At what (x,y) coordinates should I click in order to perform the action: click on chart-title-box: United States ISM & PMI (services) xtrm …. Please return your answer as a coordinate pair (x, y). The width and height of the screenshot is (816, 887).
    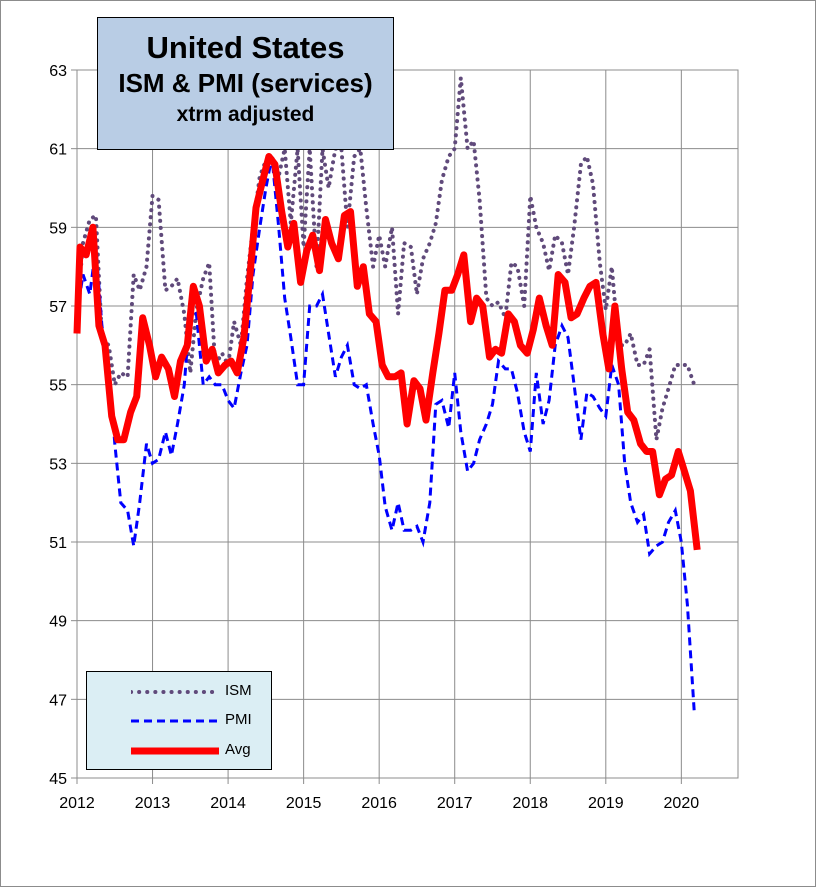
    Looking at the image, I should click on (245, 83).